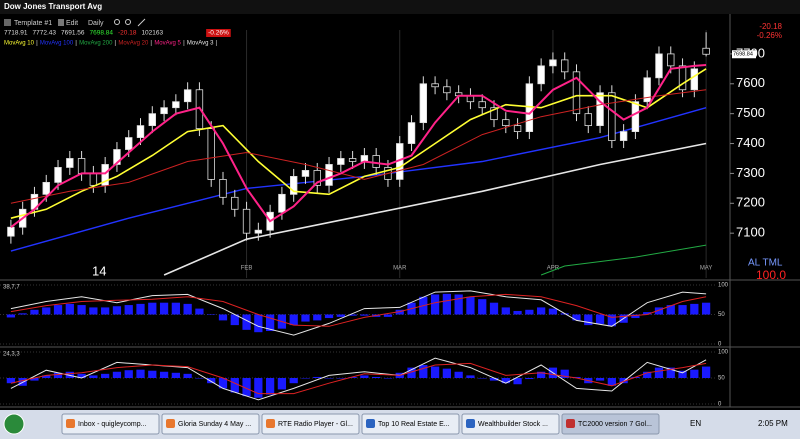 This screenshot has width=800, height=439. Describe the element at coordinates (16, 33) in the screenshot. I see `quote-value: 7718.91` at that location.